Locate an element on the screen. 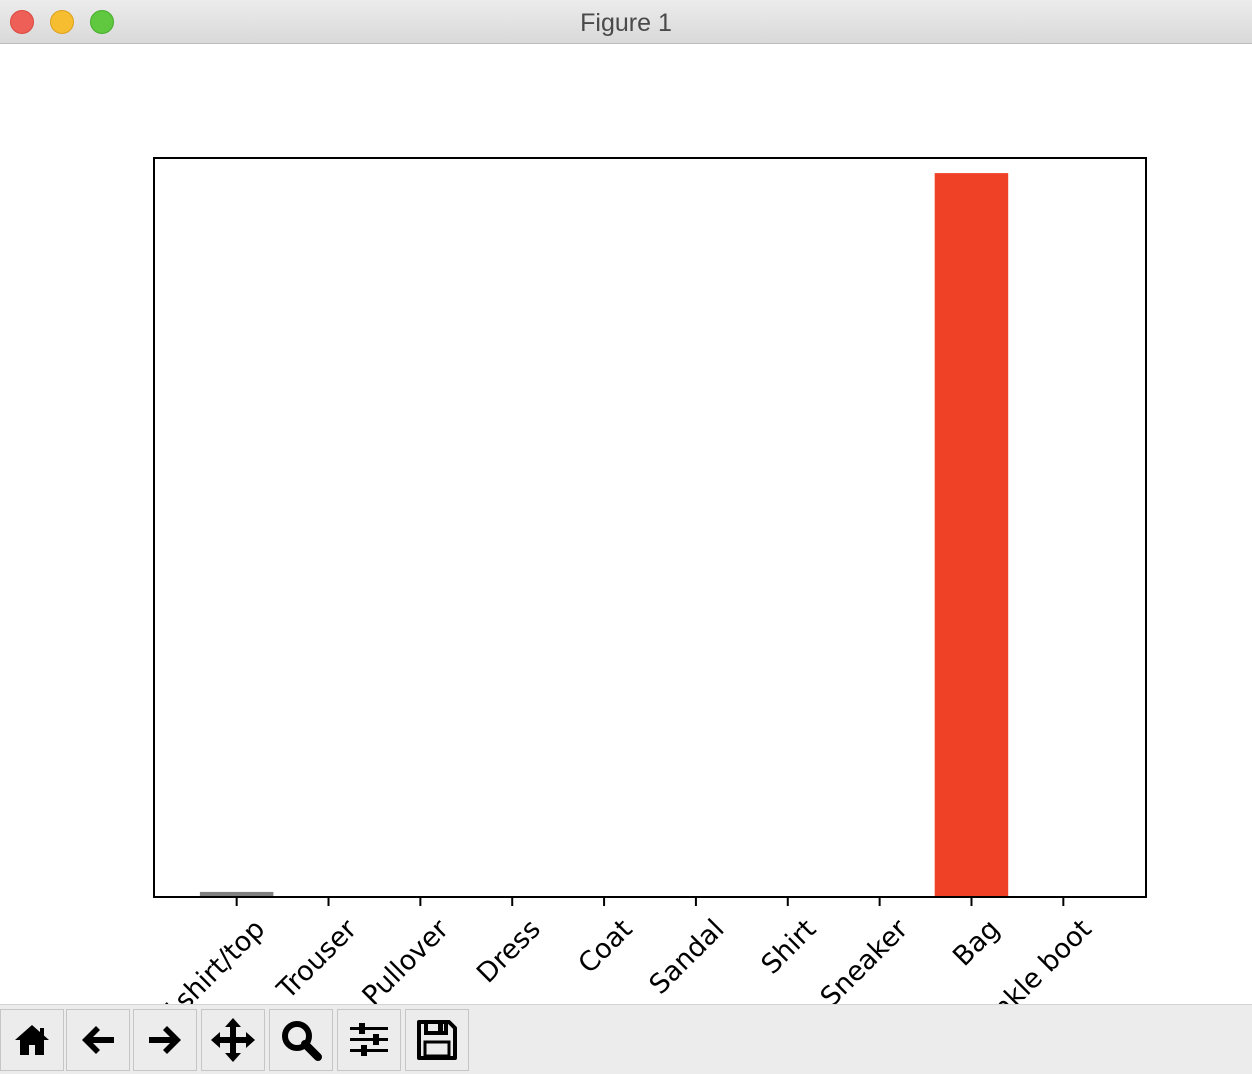 Image resolution: width=1252 pixels, height=1074 pixels. home-button is located at coordinates (32, 1040).